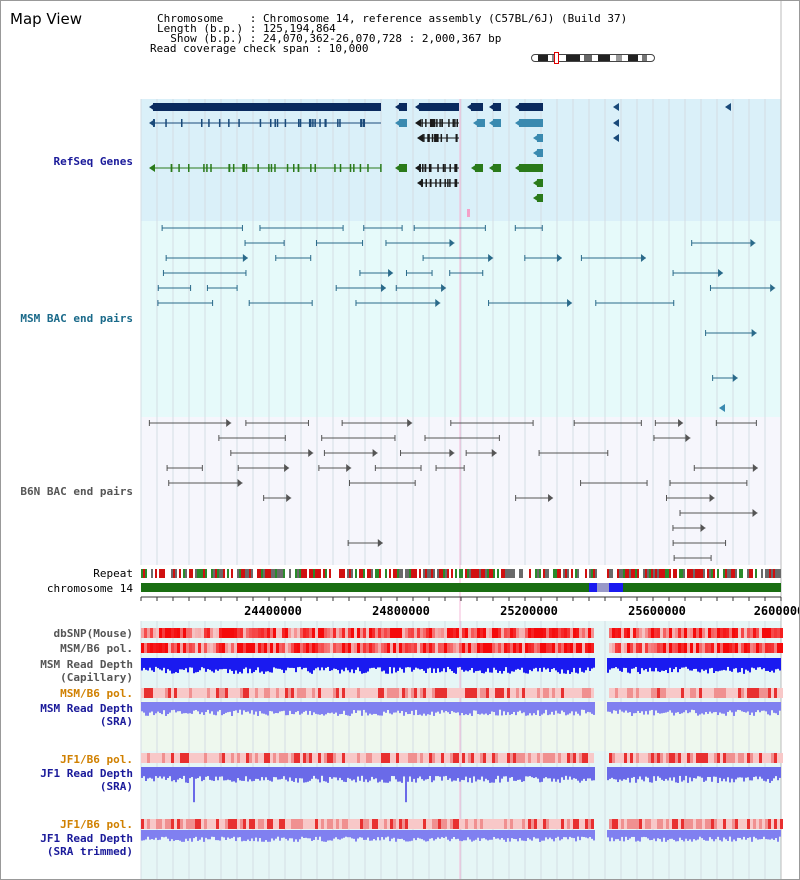 This screenshot has height=880, width=800. I want to click on track-label-jf1-read-depth: JF1 Read Depth, so click(86, 773).